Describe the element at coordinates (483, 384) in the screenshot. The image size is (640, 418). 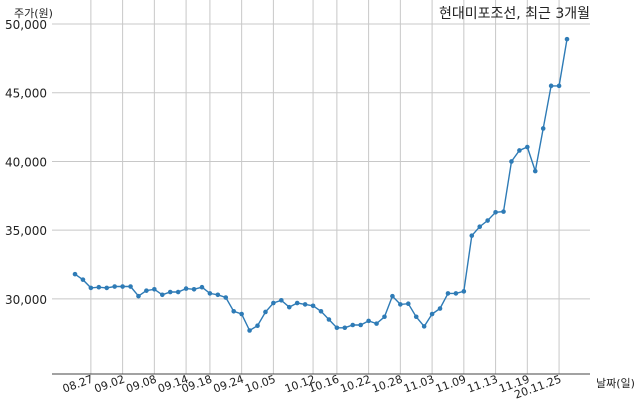
I see `x-tick-label: 11.13` at that location.